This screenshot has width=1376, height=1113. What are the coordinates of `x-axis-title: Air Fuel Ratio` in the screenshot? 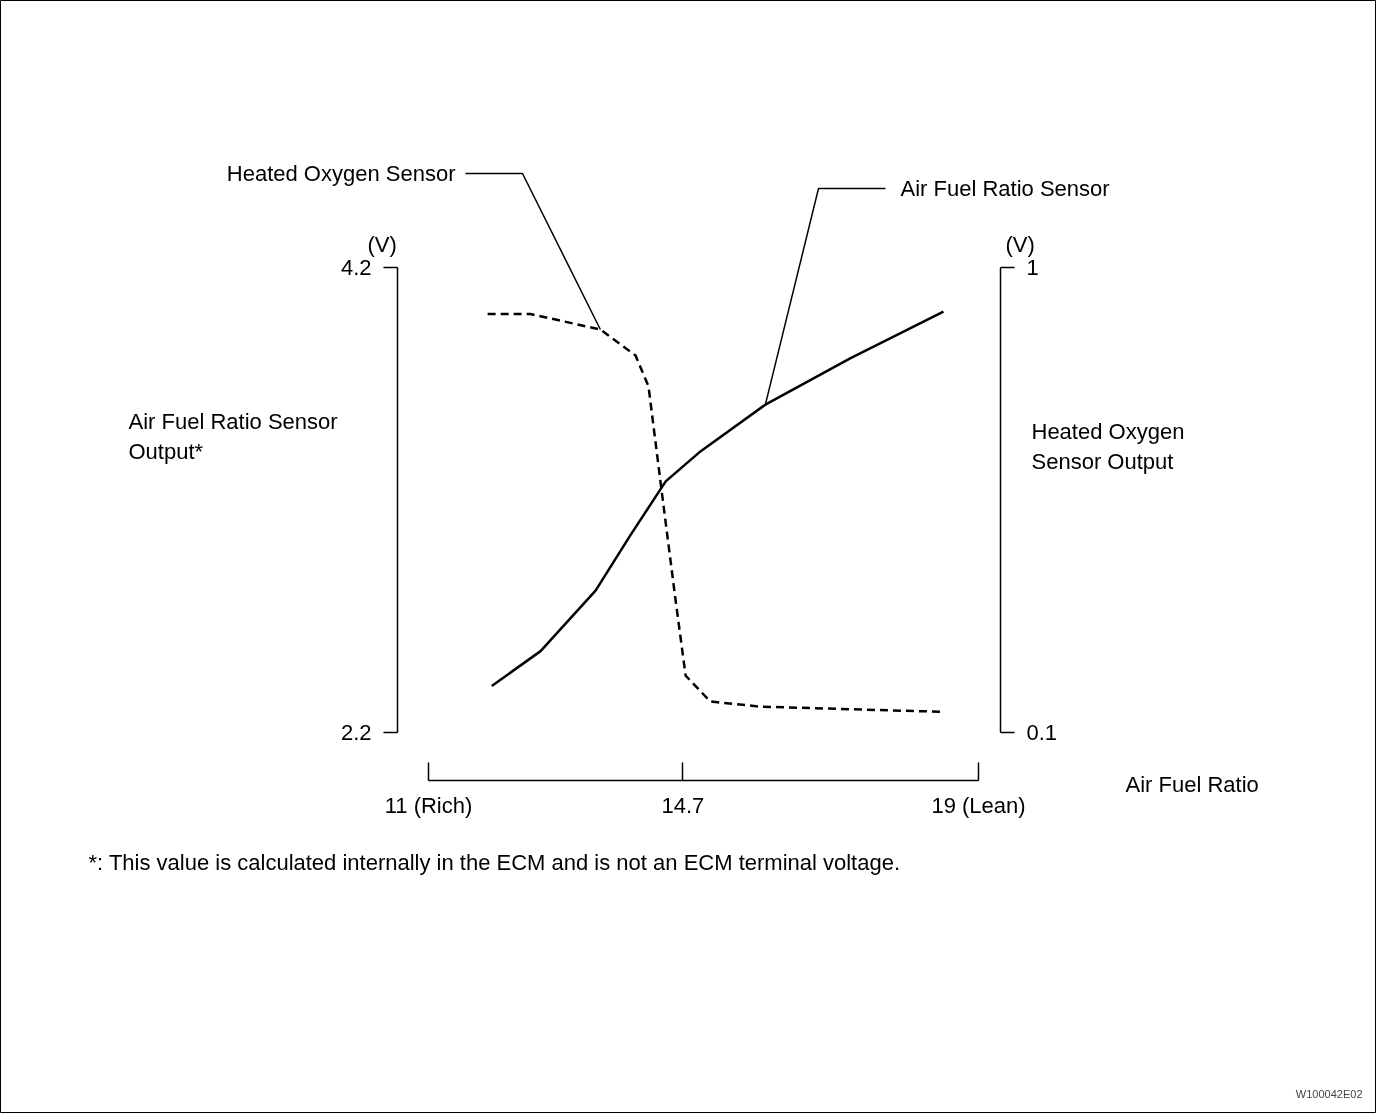 It's located at (1192, 784).